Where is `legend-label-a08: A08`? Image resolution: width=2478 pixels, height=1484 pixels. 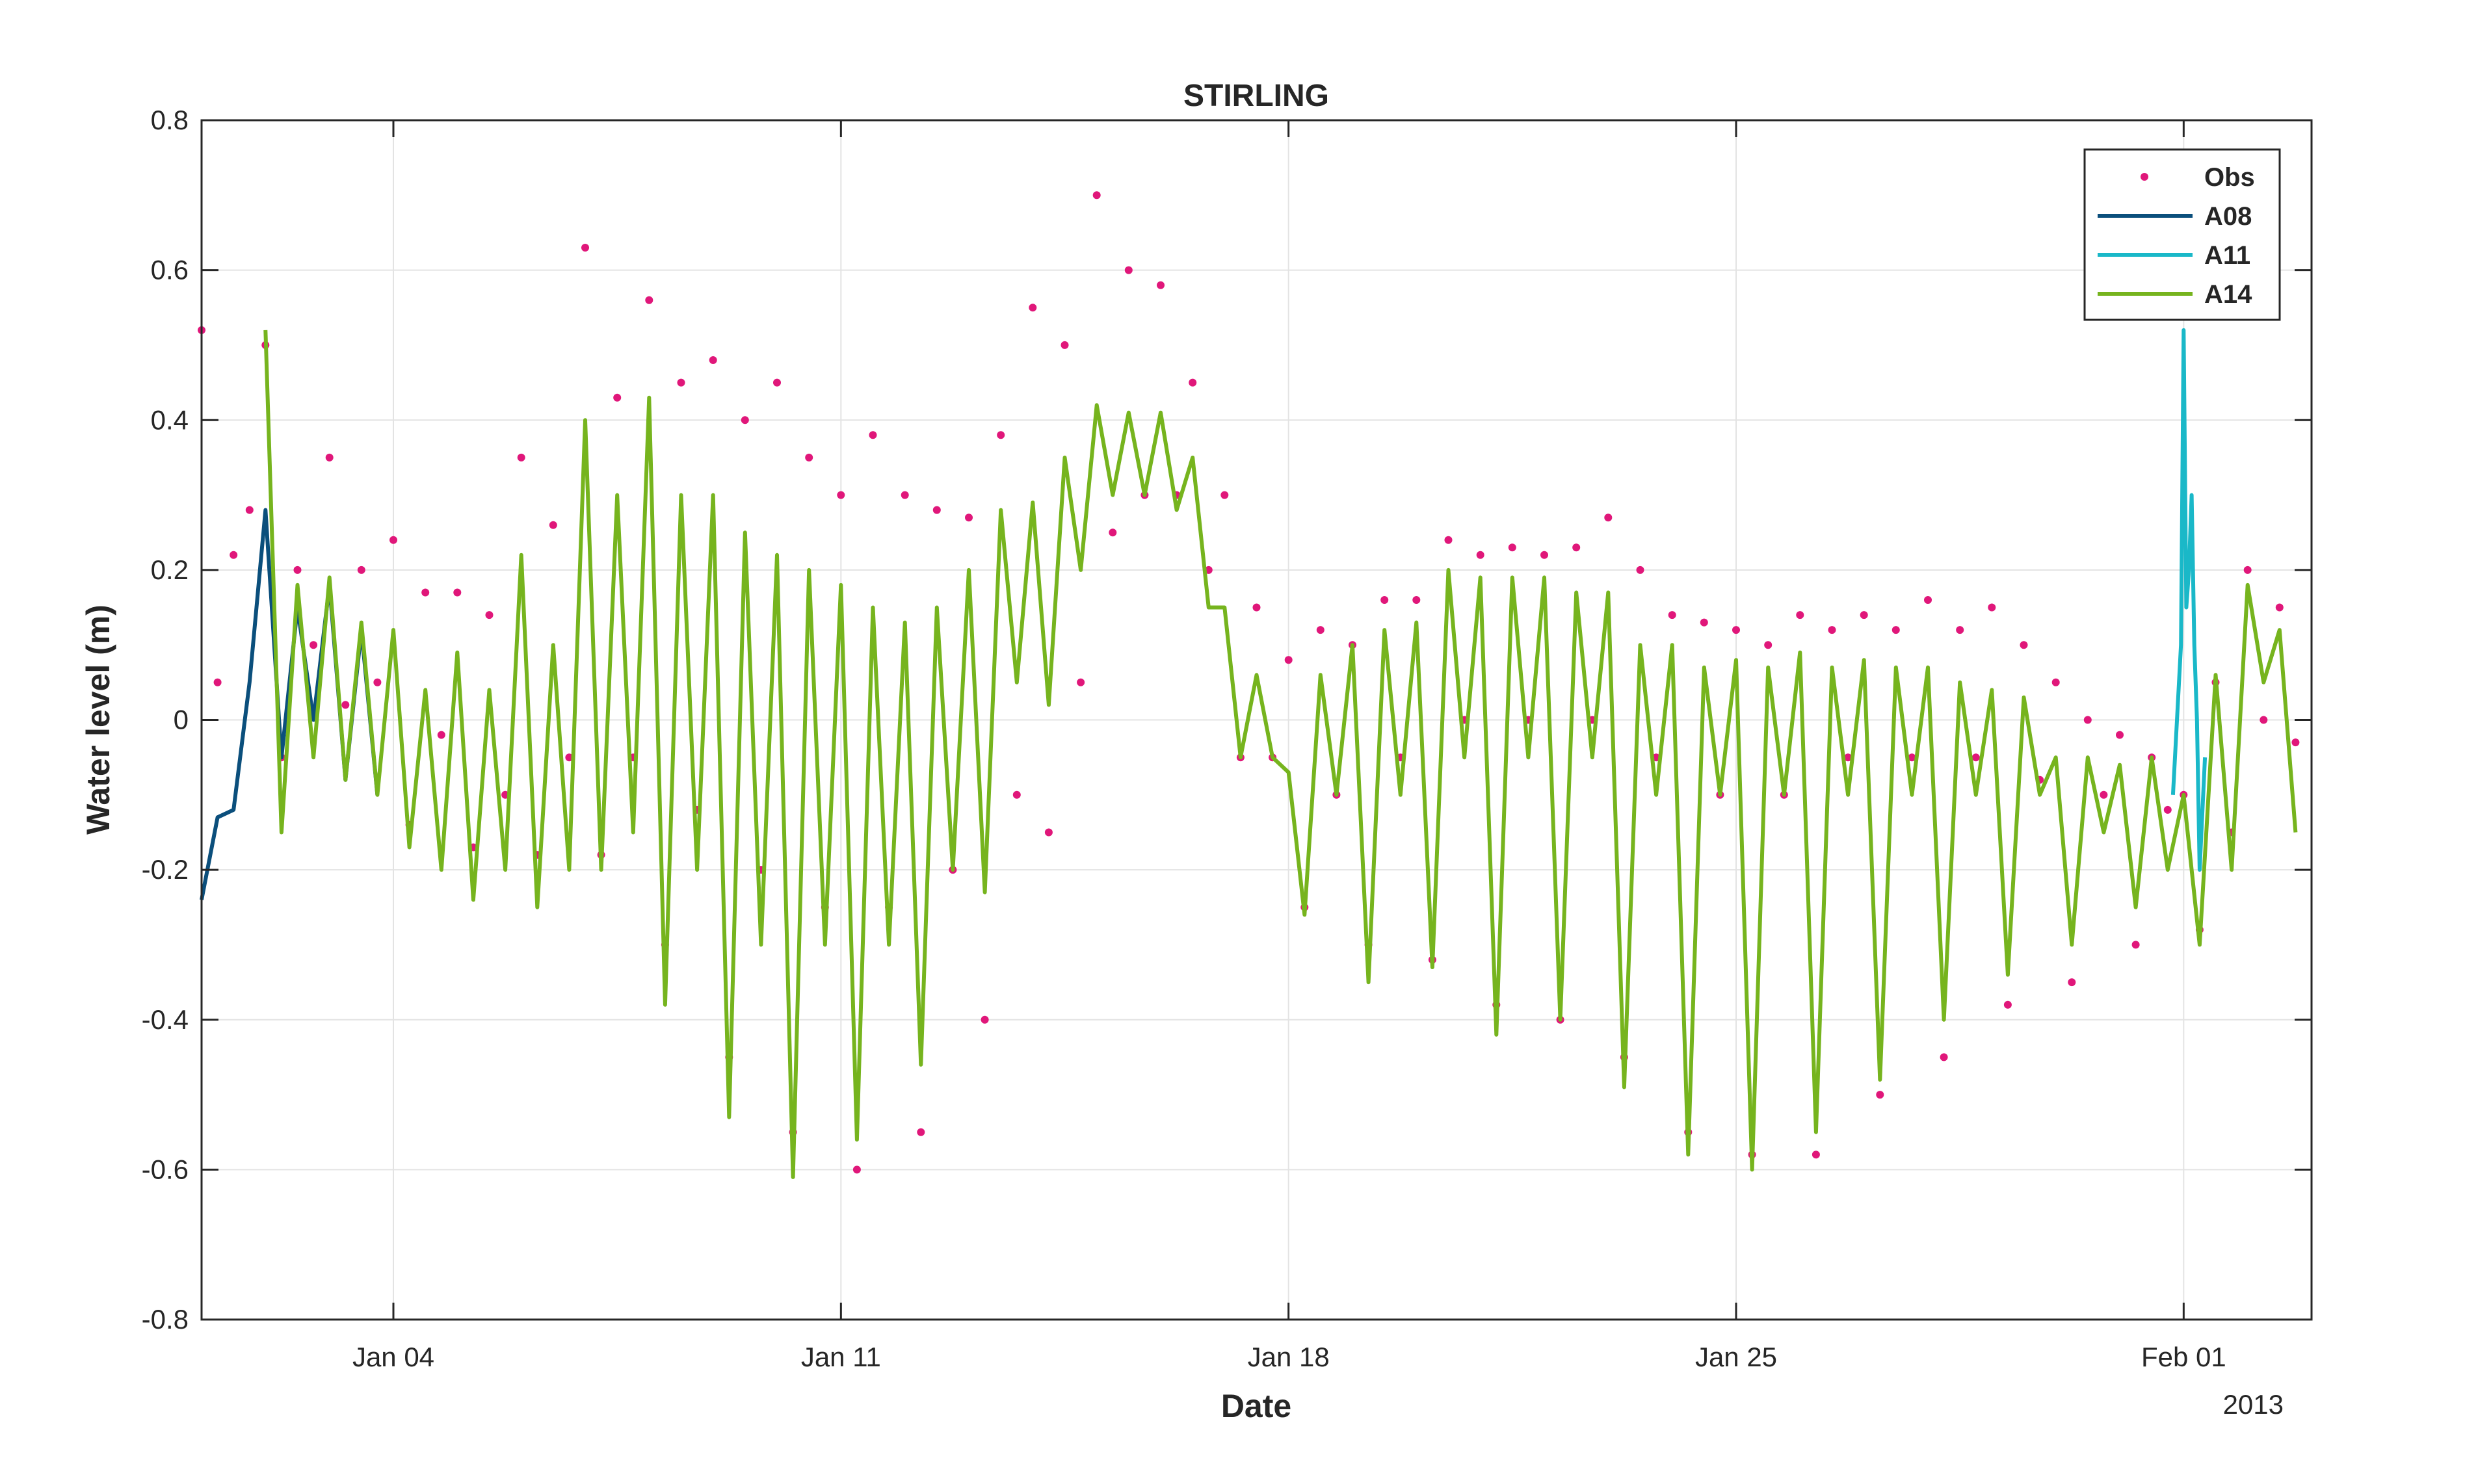 legend-label-a08: A08 is located at coordinates (2228, 217).